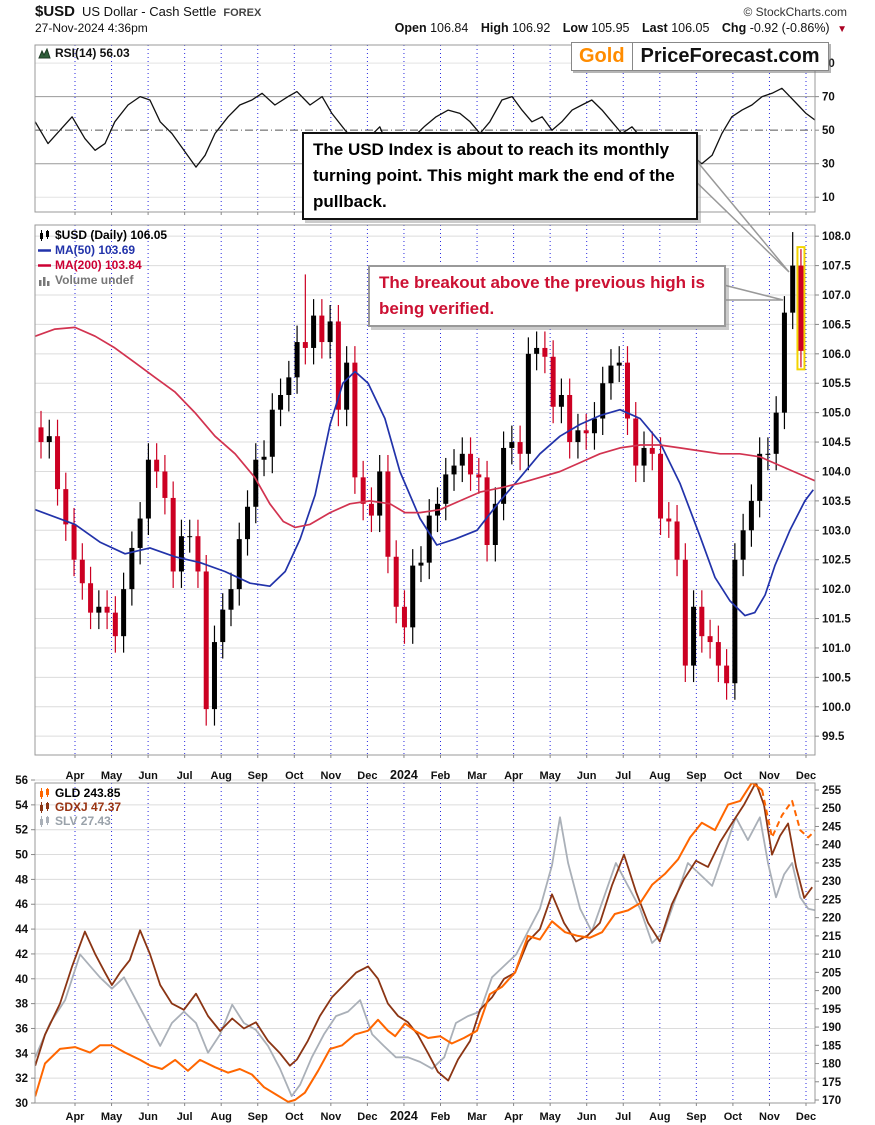 This screenshot has width=875, height=1125. What do you see at coordinates (836, 678) in the screenshot?
I see `axis-label: 100.5` at bounding box center [836, 678].